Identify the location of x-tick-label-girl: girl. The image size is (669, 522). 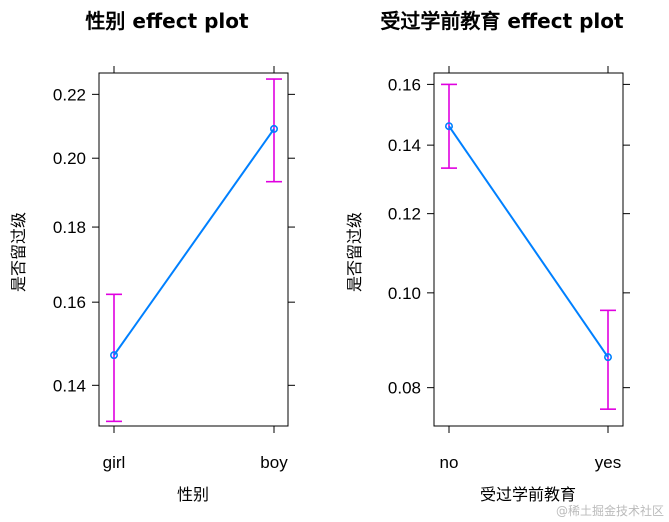
(114, 462).